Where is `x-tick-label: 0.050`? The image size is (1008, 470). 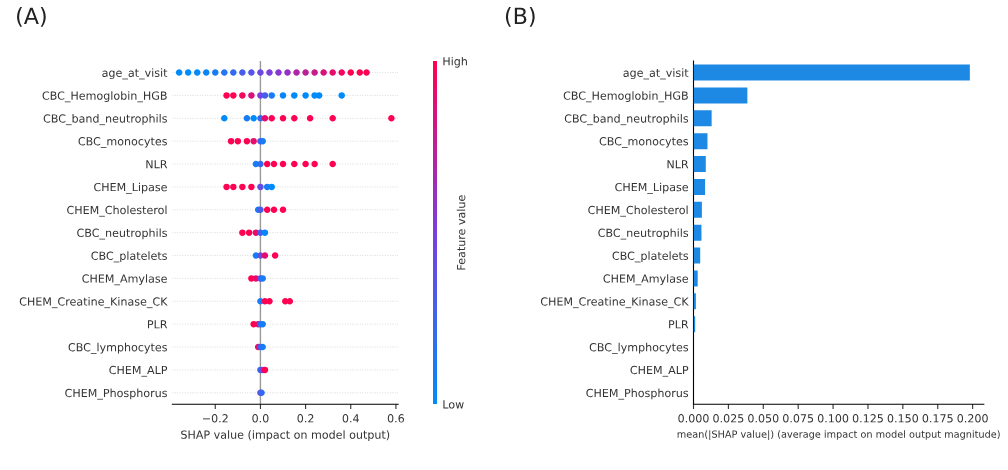
x-tick-label: 0.050 is located at coordinates (763, 418).